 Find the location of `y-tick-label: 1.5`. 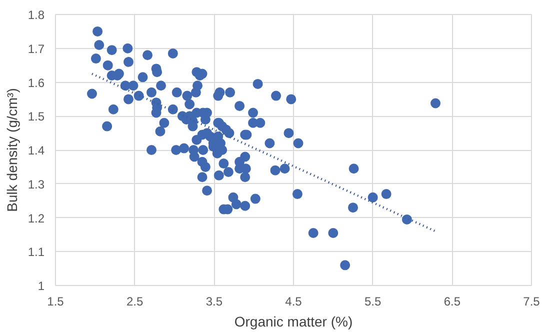

y-tick-label: 1.5 is located at coordinates (36, 117).